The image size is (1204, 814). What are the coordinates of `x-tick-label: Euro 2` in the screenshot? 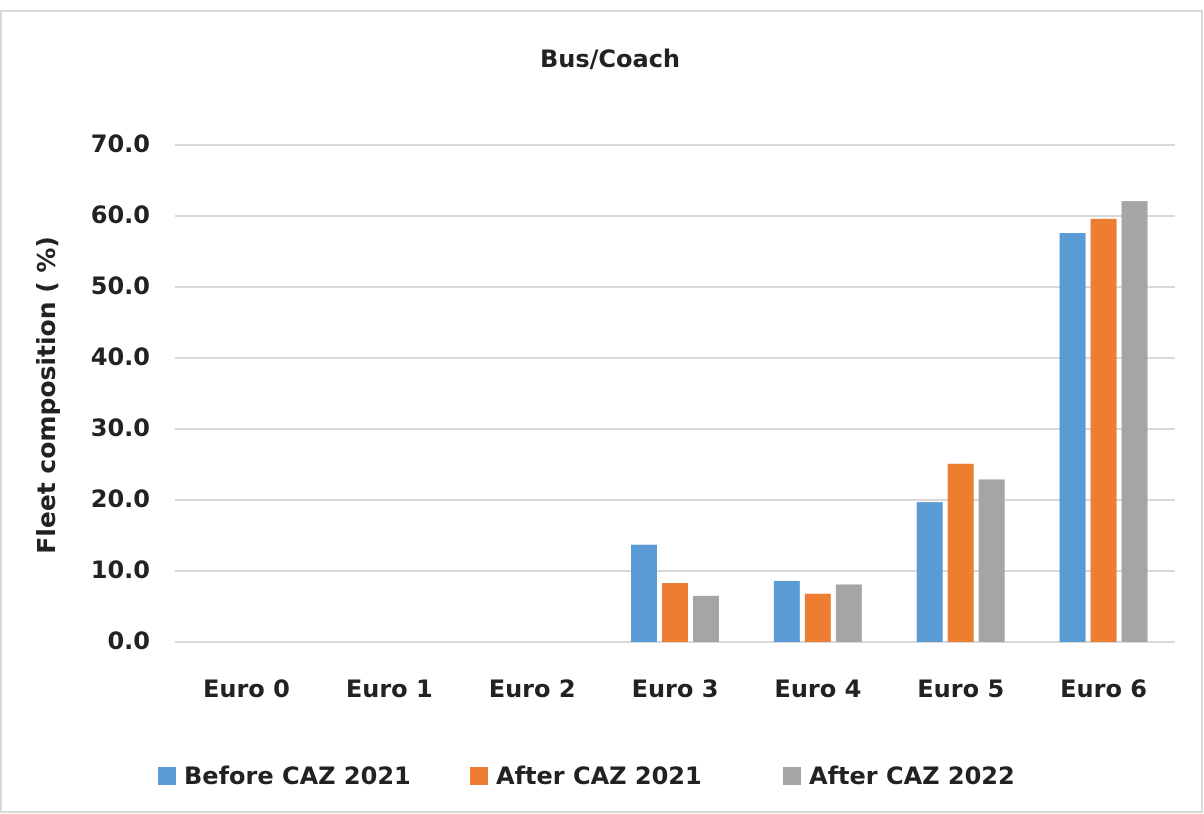 It's located at (532, 689).